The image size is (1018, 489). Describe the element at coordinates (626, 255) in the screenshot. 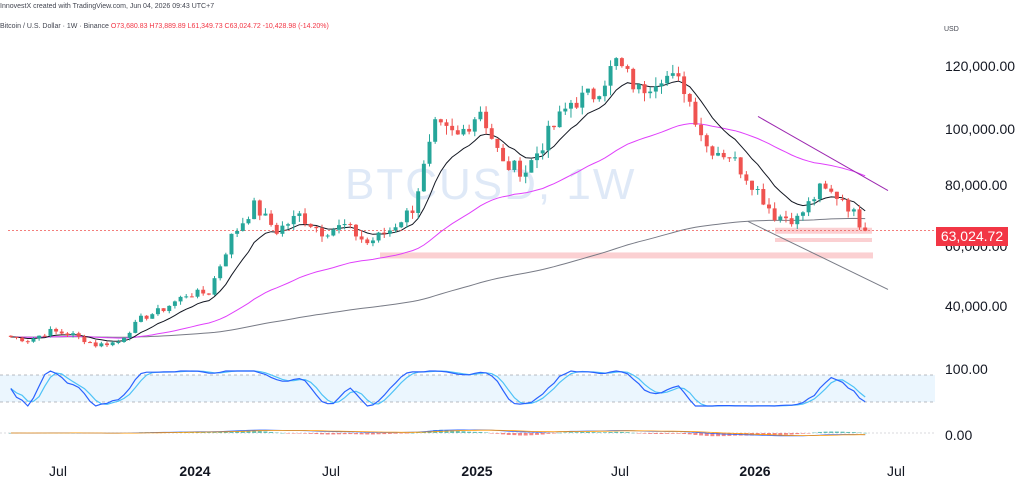

I see `support-zone` at that location.